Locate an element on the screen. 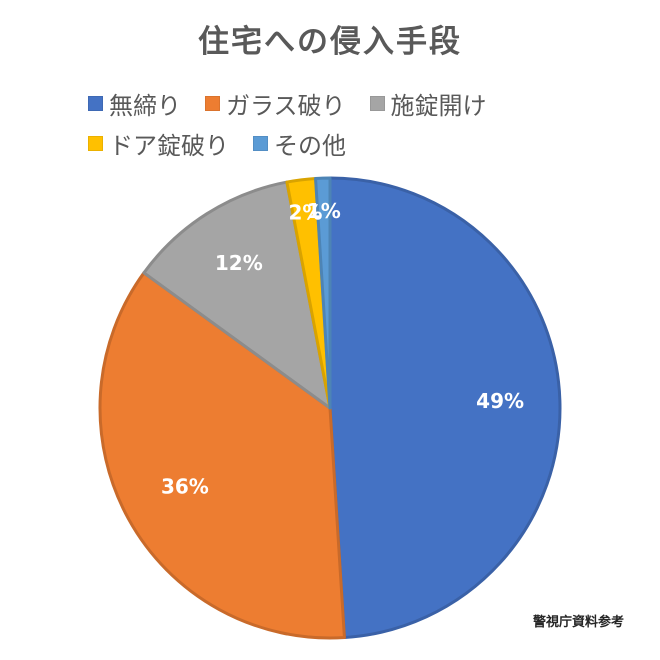  legend-item-lockpick: 施錠開け is located at coordinates (428, 103).